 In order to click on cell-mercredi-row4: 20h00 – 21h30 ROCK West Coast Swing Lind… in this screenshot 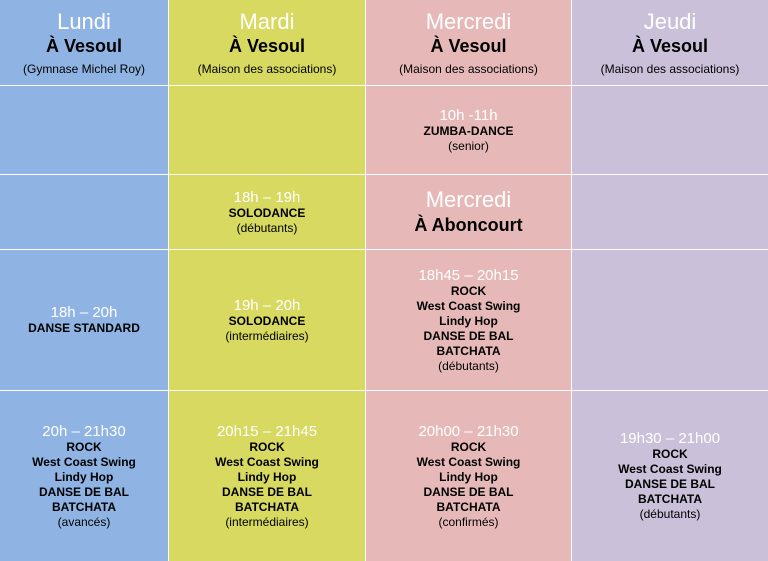, I will do `click(469, 476)`.